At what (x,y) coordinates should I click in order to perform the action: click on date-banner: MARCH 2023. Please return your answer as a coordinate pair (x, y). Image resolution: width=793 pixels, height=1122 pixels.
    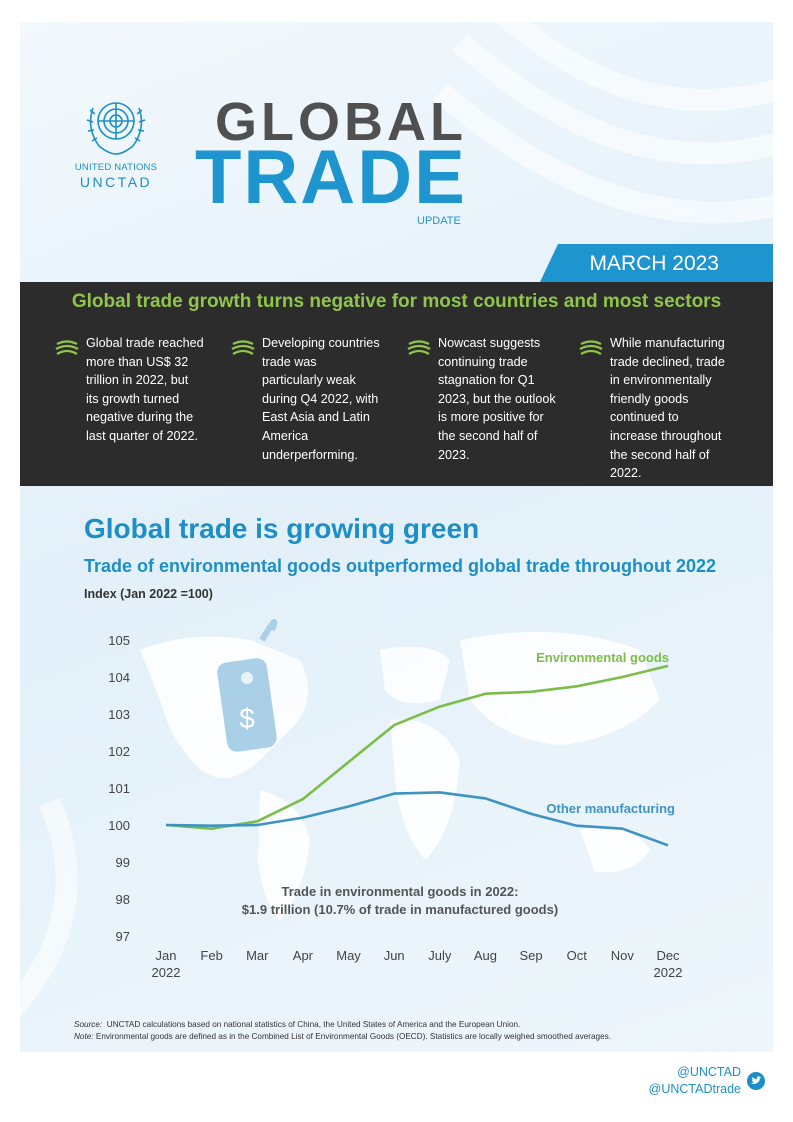
    Looking at the image, I should click on (656, 263).